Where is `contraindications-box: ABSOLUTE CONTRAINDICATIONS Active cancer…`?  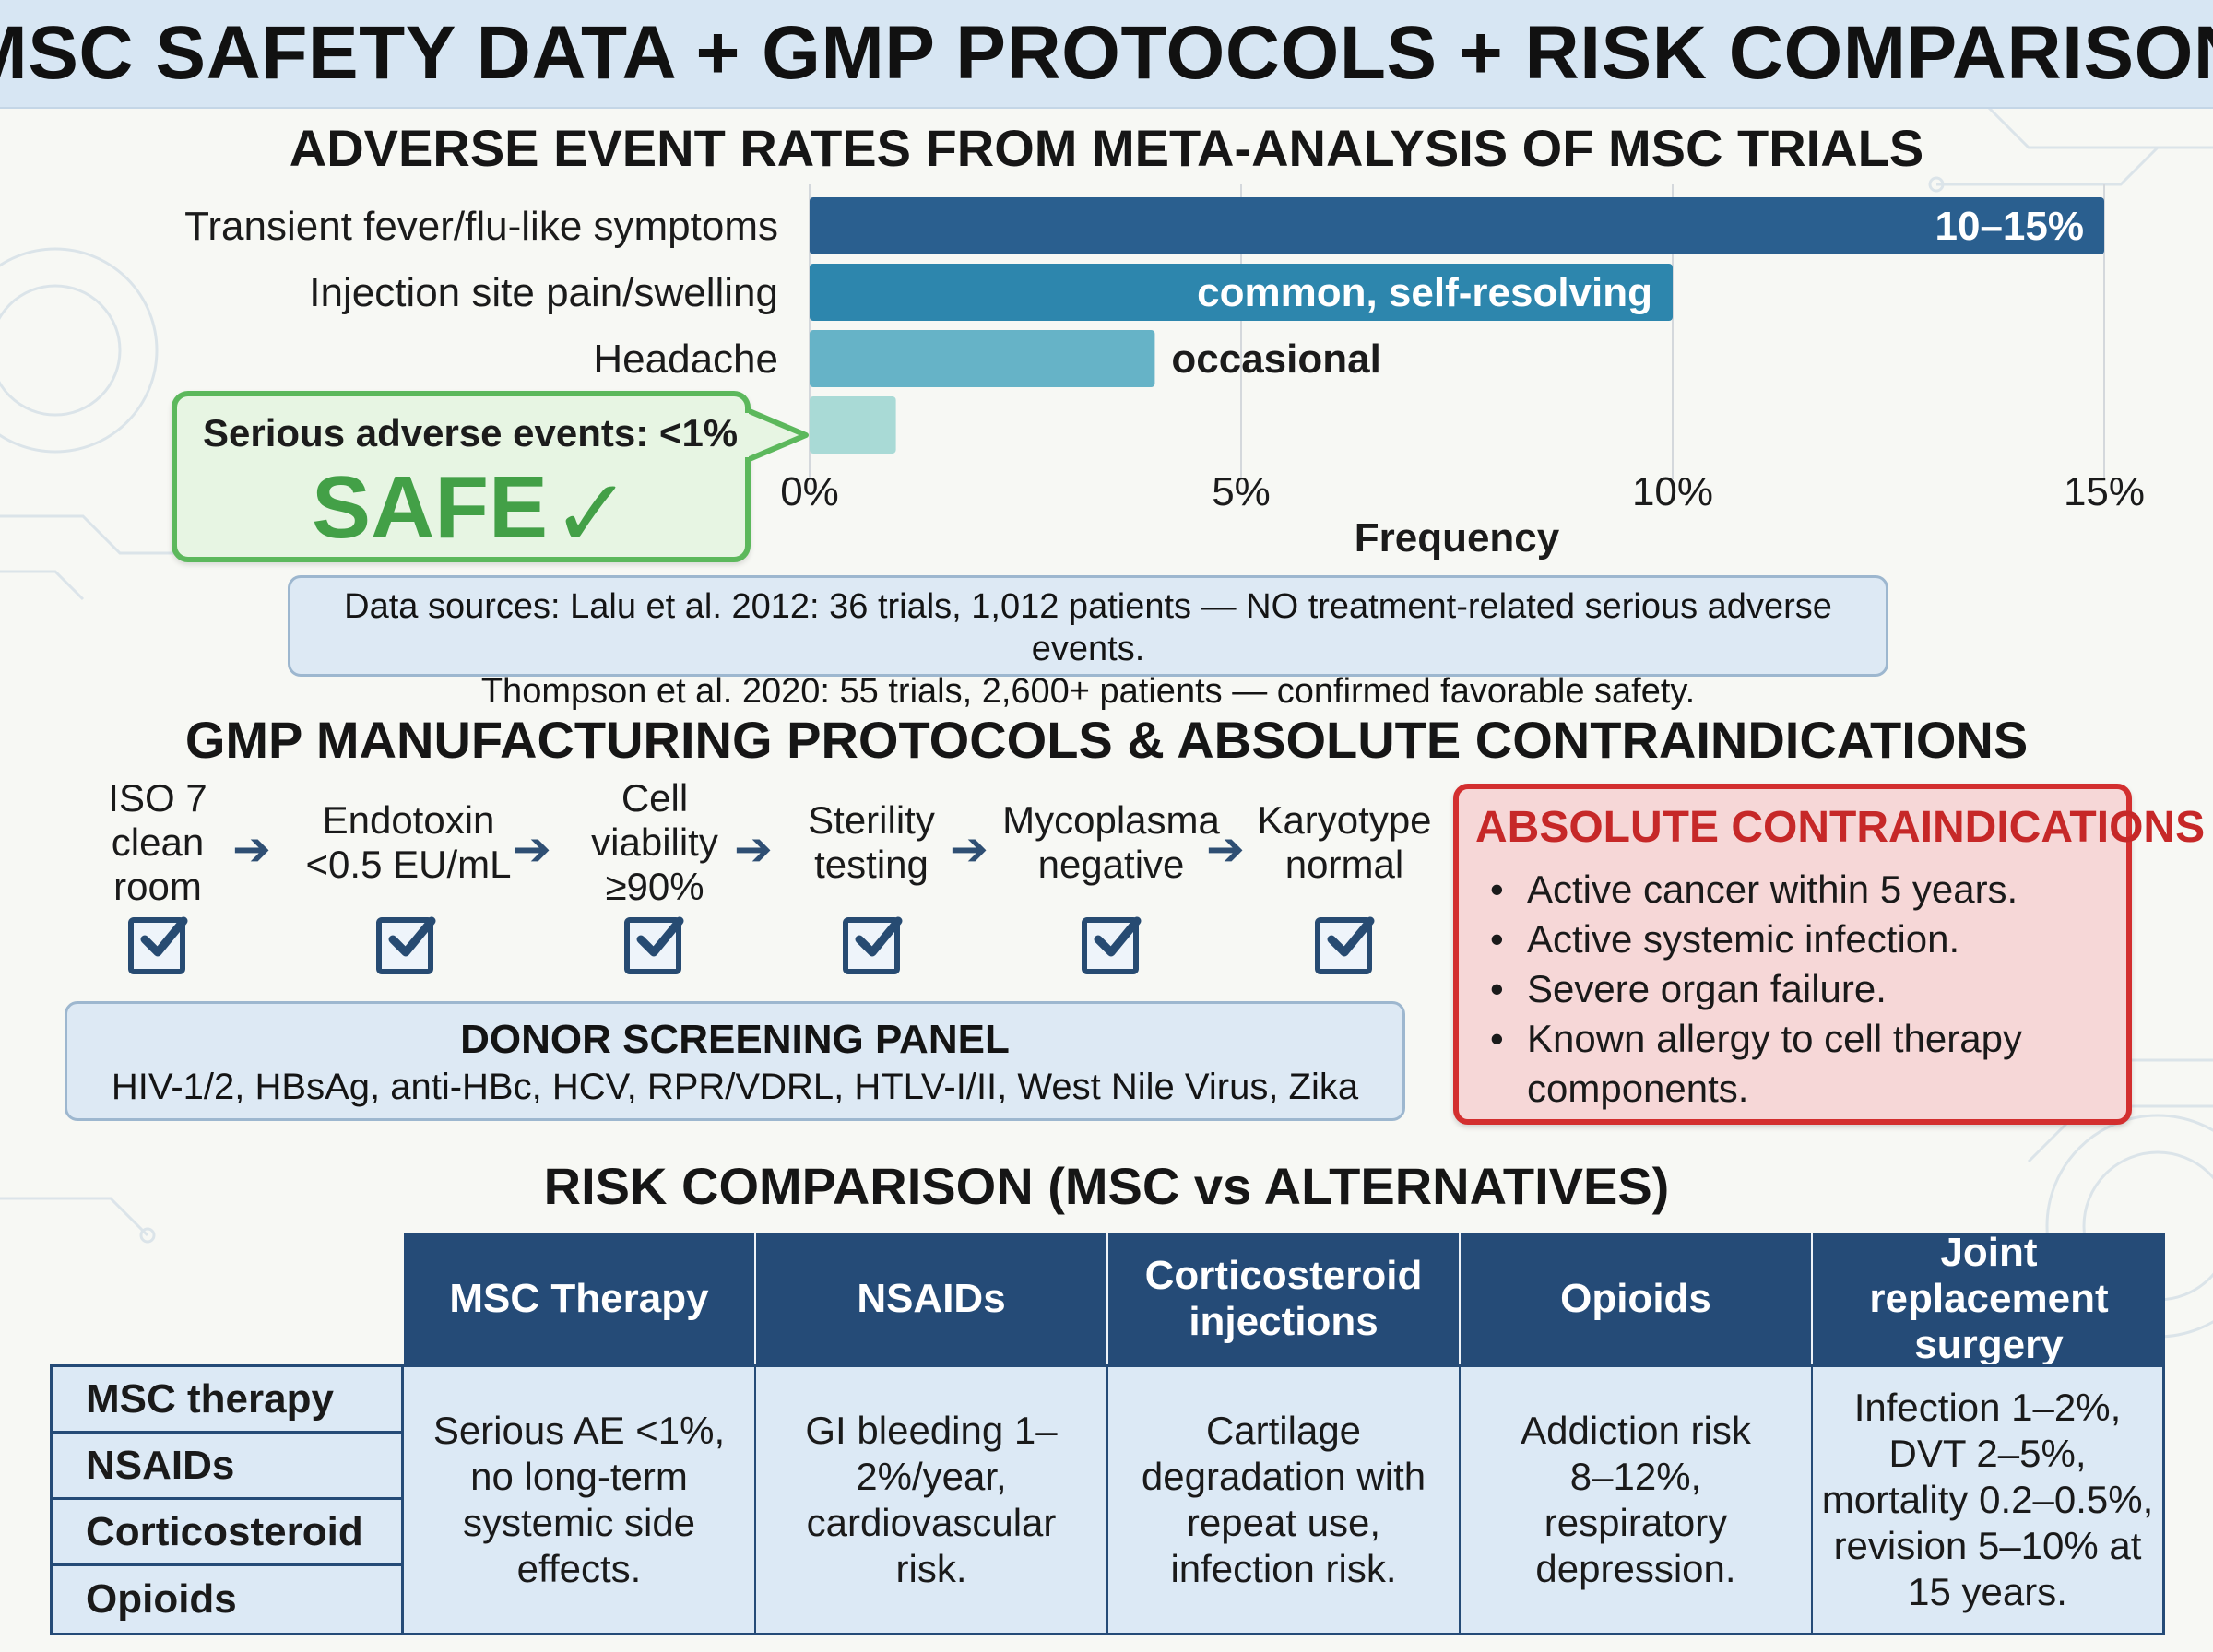
contraindications-box: ABSOLUTE CONTRAINDICATIONS Active cancer… is located at coordinates (1829, 954).